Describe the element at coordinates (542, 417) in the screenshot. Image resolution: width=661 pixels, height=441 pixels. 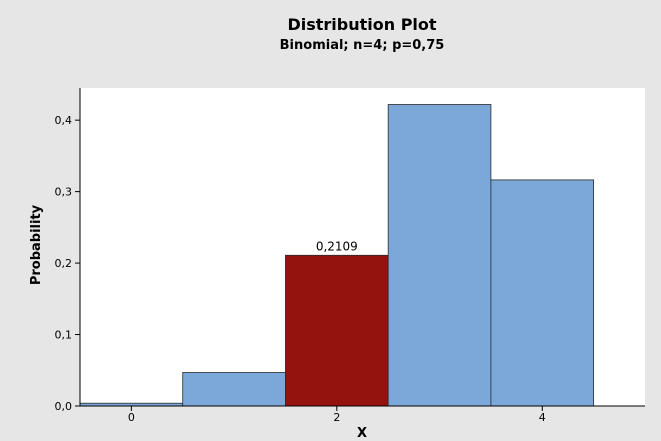
I see `x-tick-label: 4` at that location.